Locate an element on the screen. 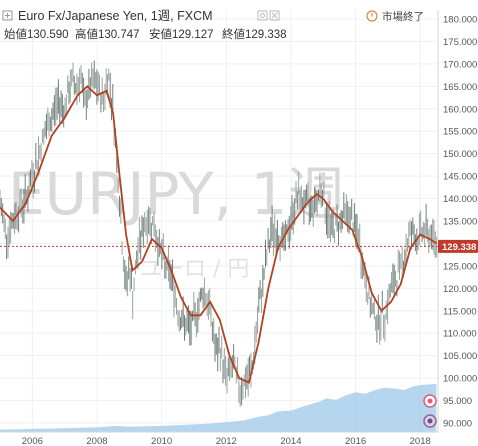  y-tick-label: 100.000 is located at coordinates (460, 379).